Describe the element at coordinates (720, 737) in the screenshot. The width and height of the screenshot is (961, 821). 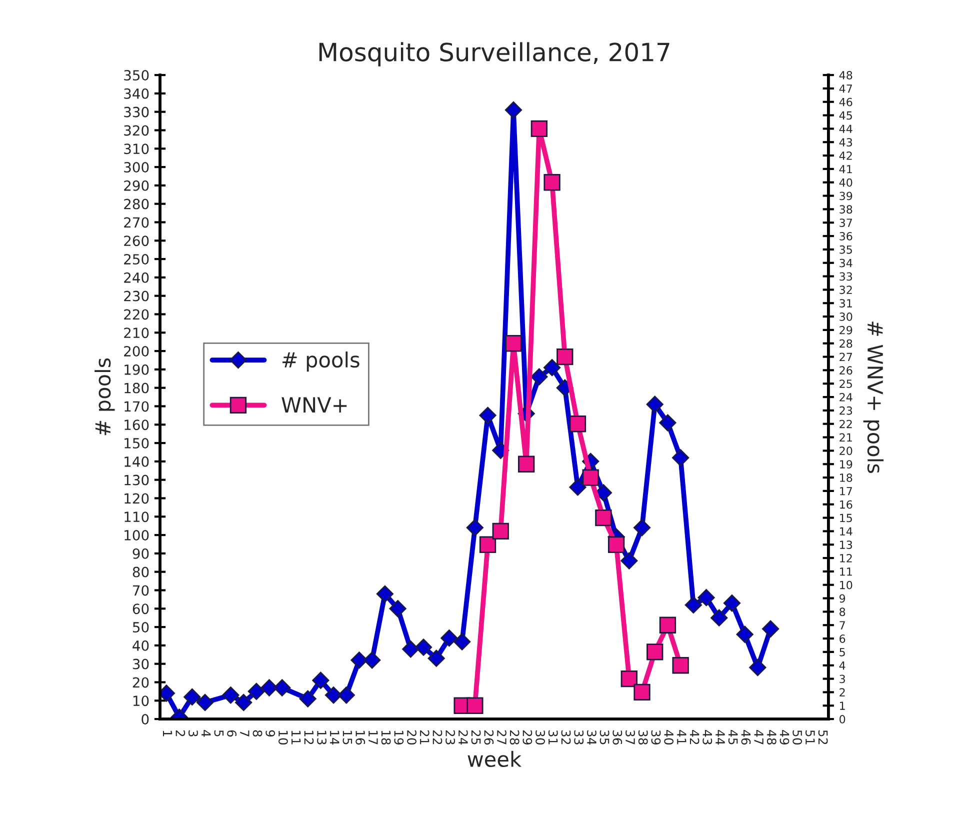
I see `x-tick-label: 44` at that location.